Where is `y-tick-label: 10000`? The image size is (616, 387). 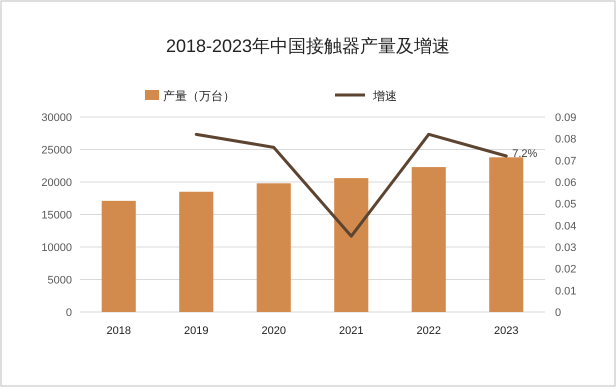 y-tick-label: 10000 is located at coordinates (56, 248).